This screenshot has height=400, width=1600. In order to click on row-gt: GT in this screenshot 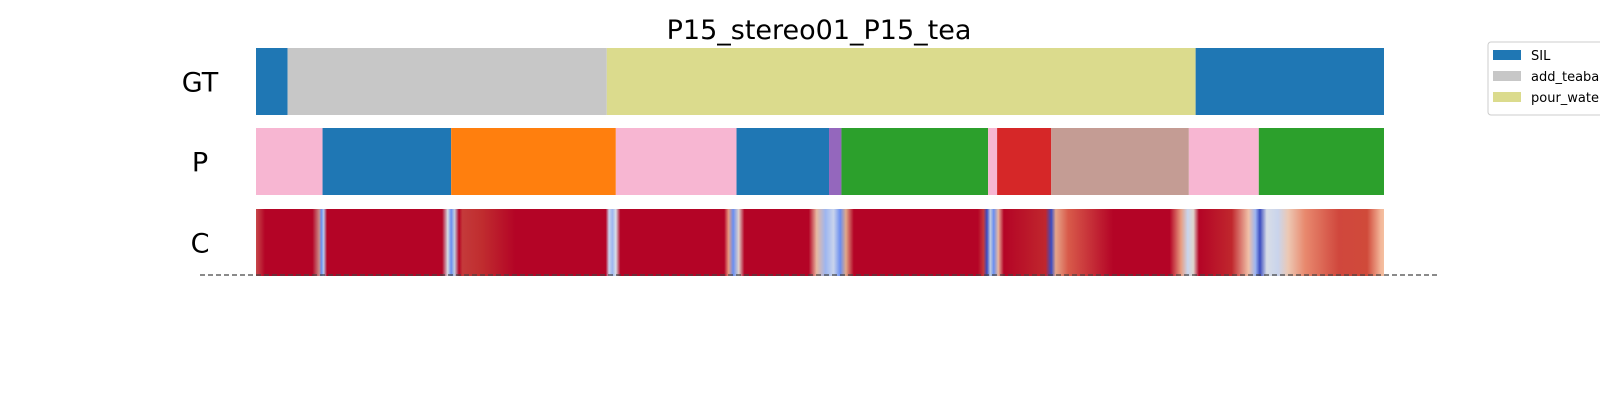, I will do `click(783, 81)`.